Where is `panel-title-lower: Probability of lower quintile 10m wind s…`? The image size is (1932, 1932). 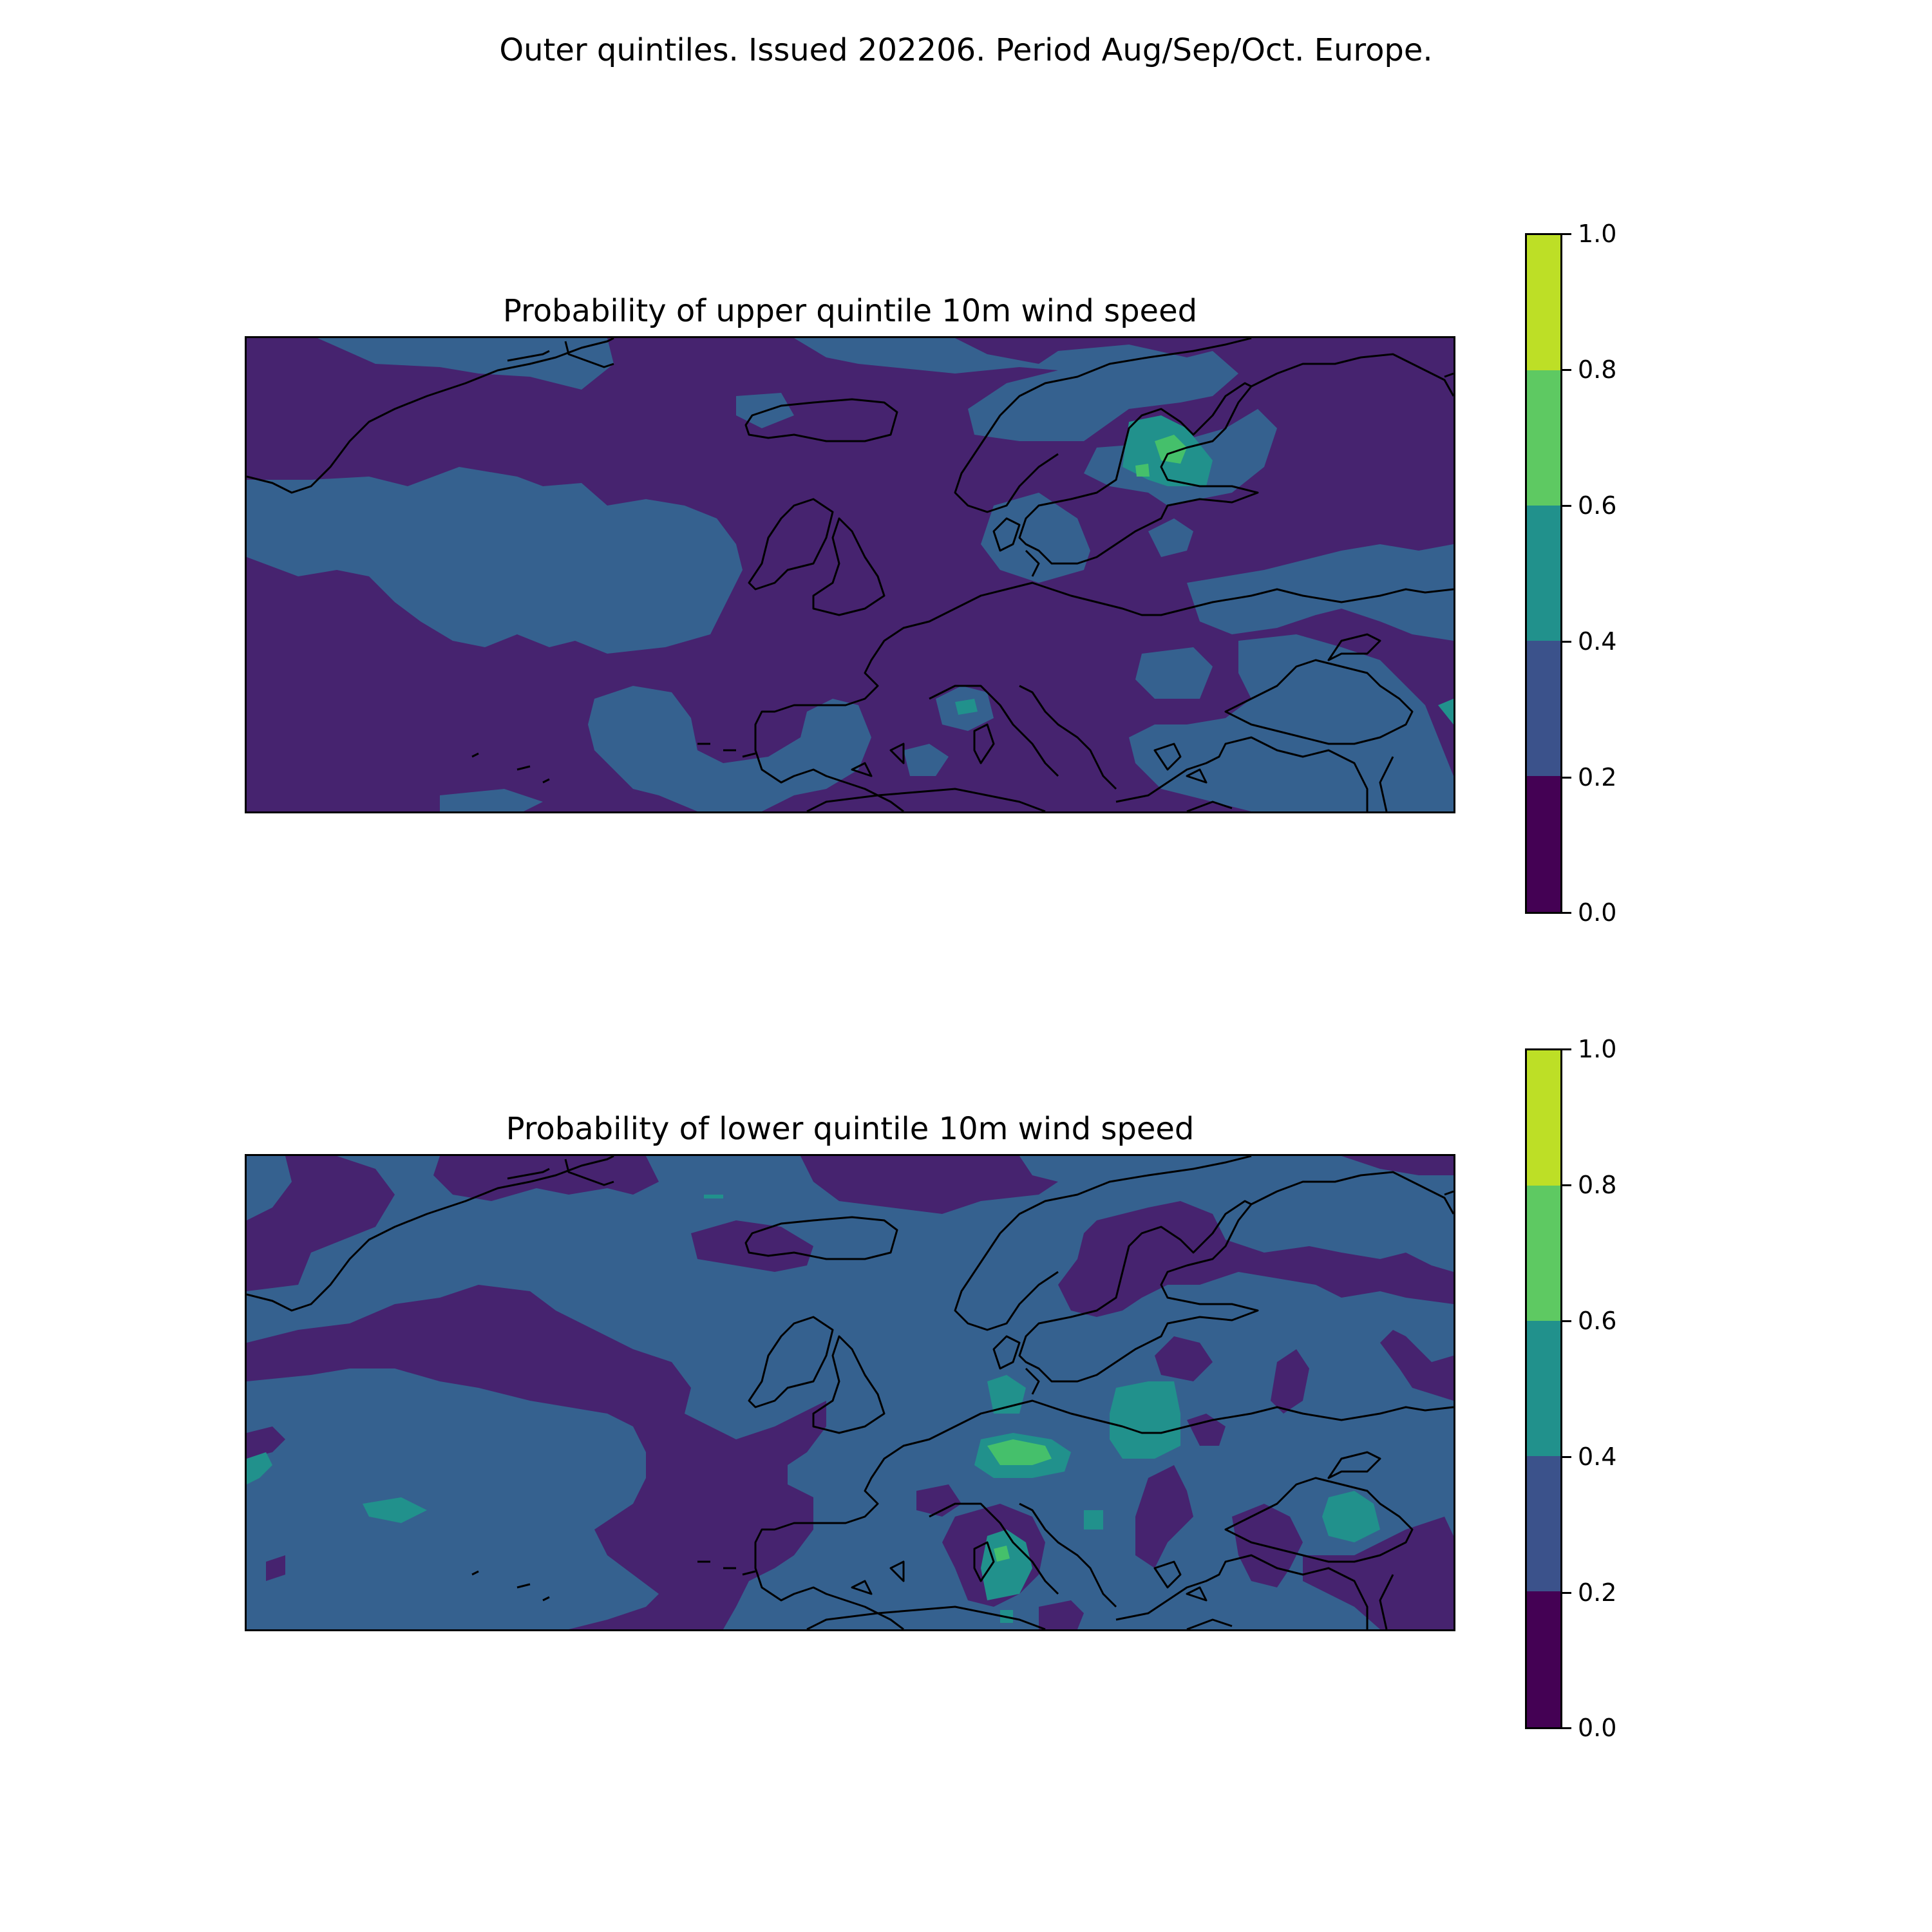 panel-title-lower: Probability of lower quintile 10m wind s… is located at coordinates (850, 1129).